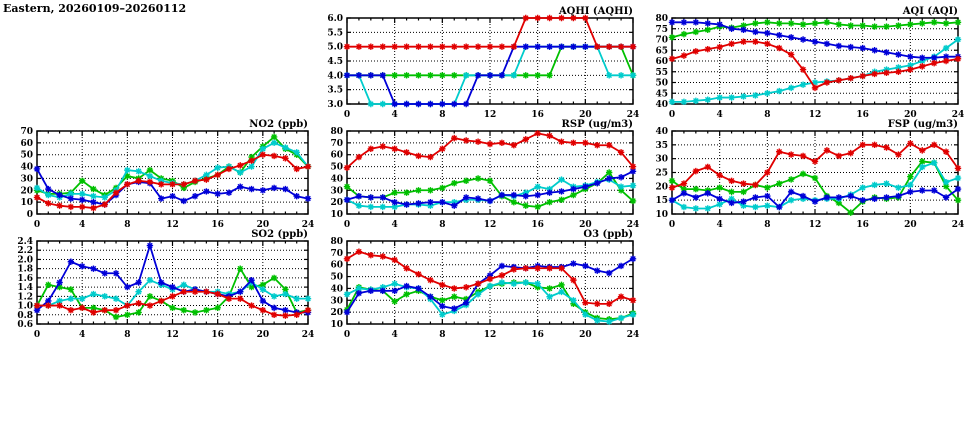 The width and height of the screenshot is (975, 447). Describe the element at coordinates (815, 165) in the screenshot. I see `fsp-red-line` at that location.